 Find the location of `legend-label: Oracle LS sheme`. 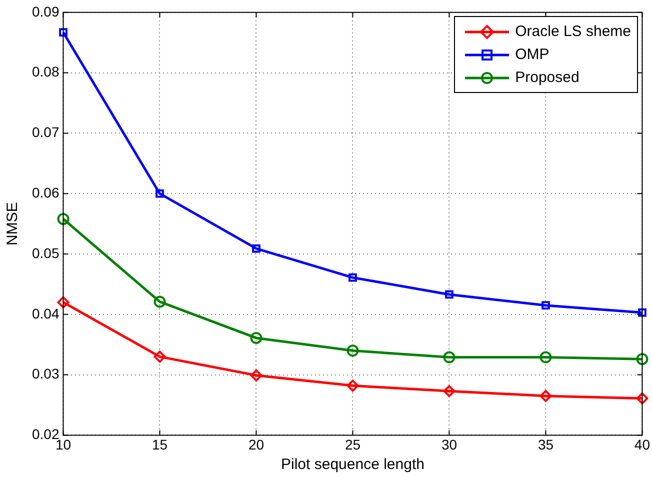

legend-label: Oracle LS sheme is located at coordinates (573, 31).